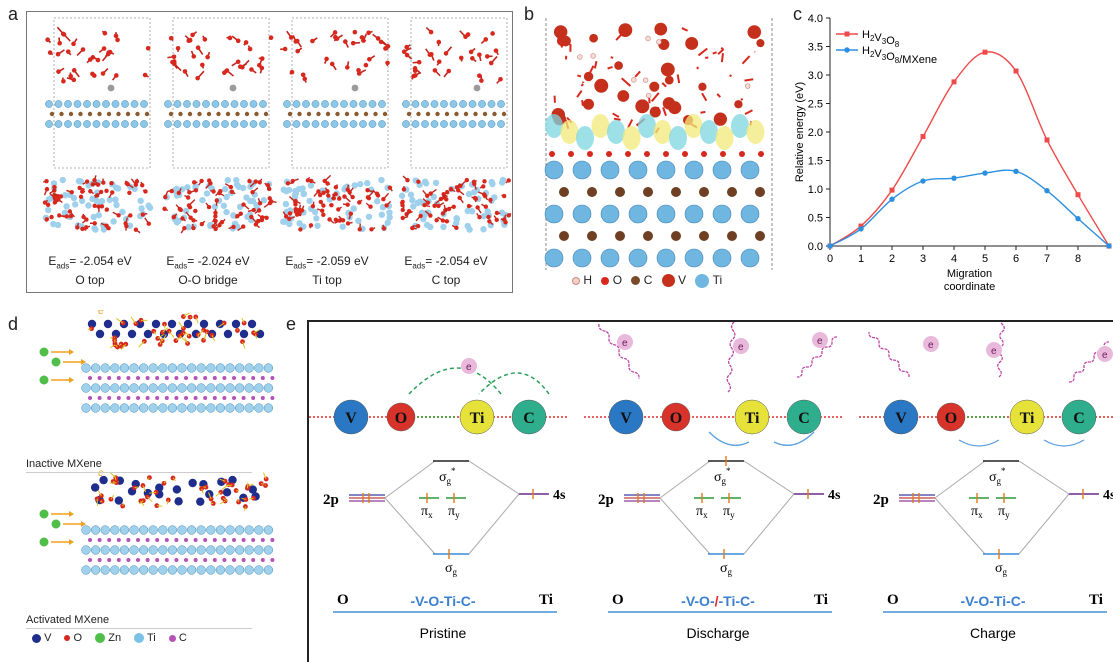 Image resolution: width=1113 pixels, height=662 pixels. I want to click on sigma-label: σg, so click(451, 569).